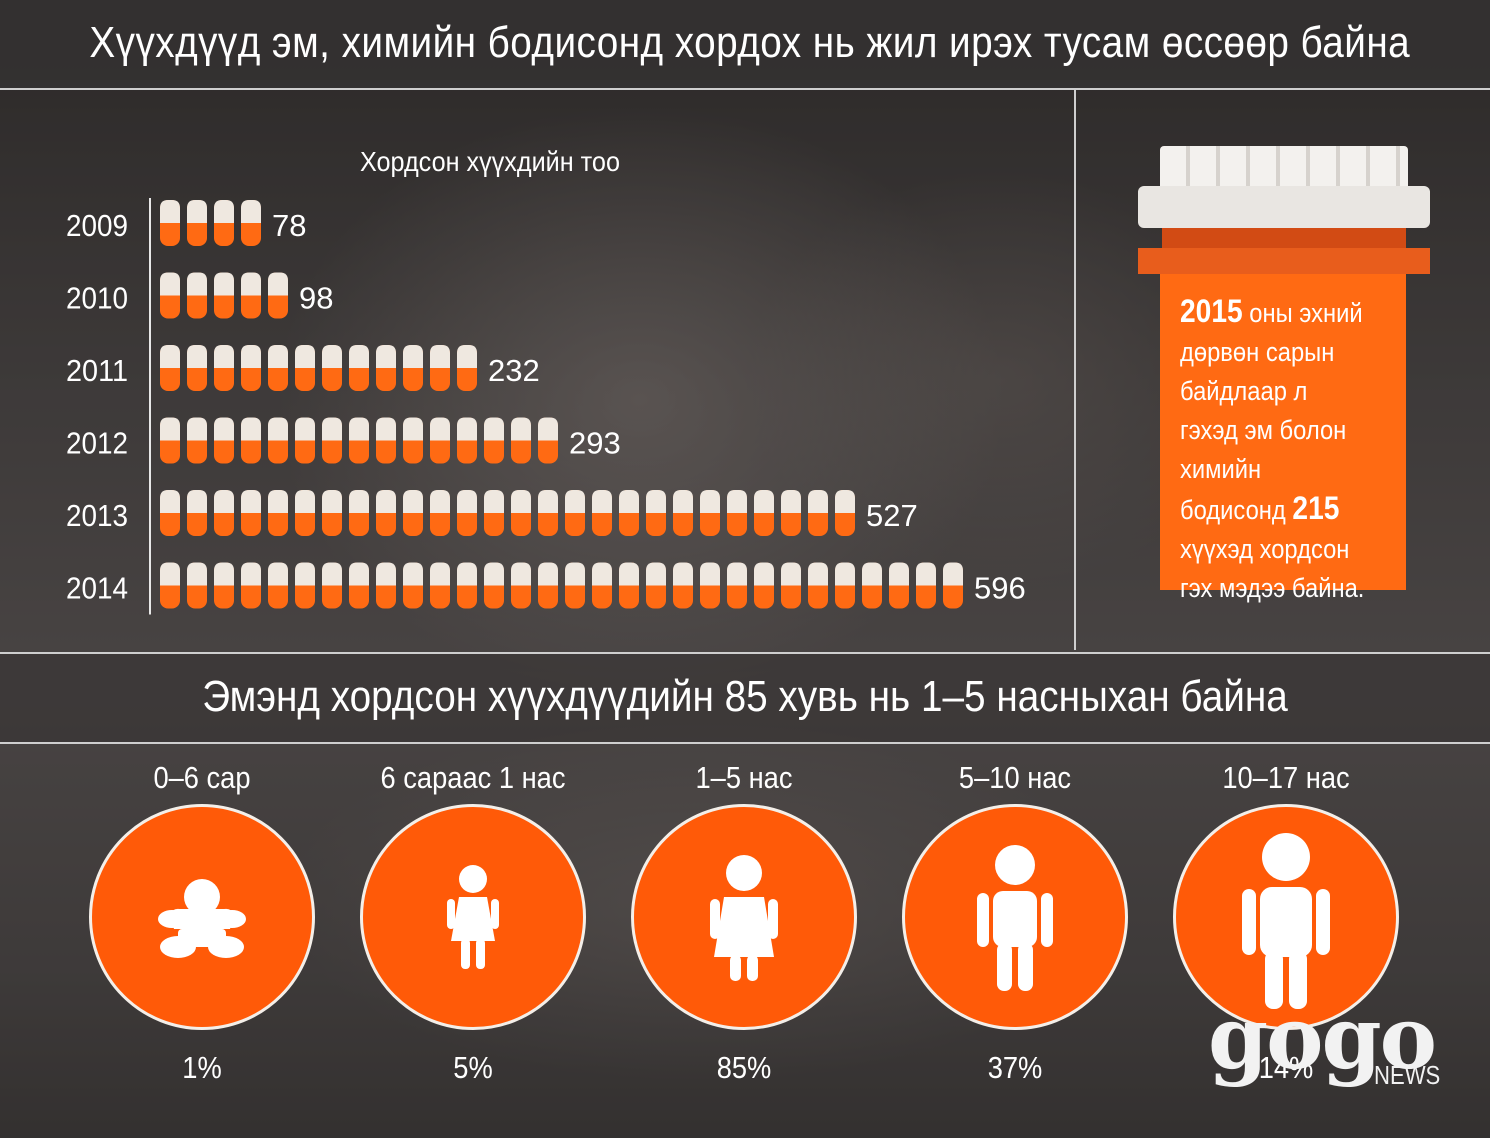 This screenshot has height=1138, width=1490. Describe the element at coordinates (1284, 207) in the screenshot. I see `bottle-cap` at that location.